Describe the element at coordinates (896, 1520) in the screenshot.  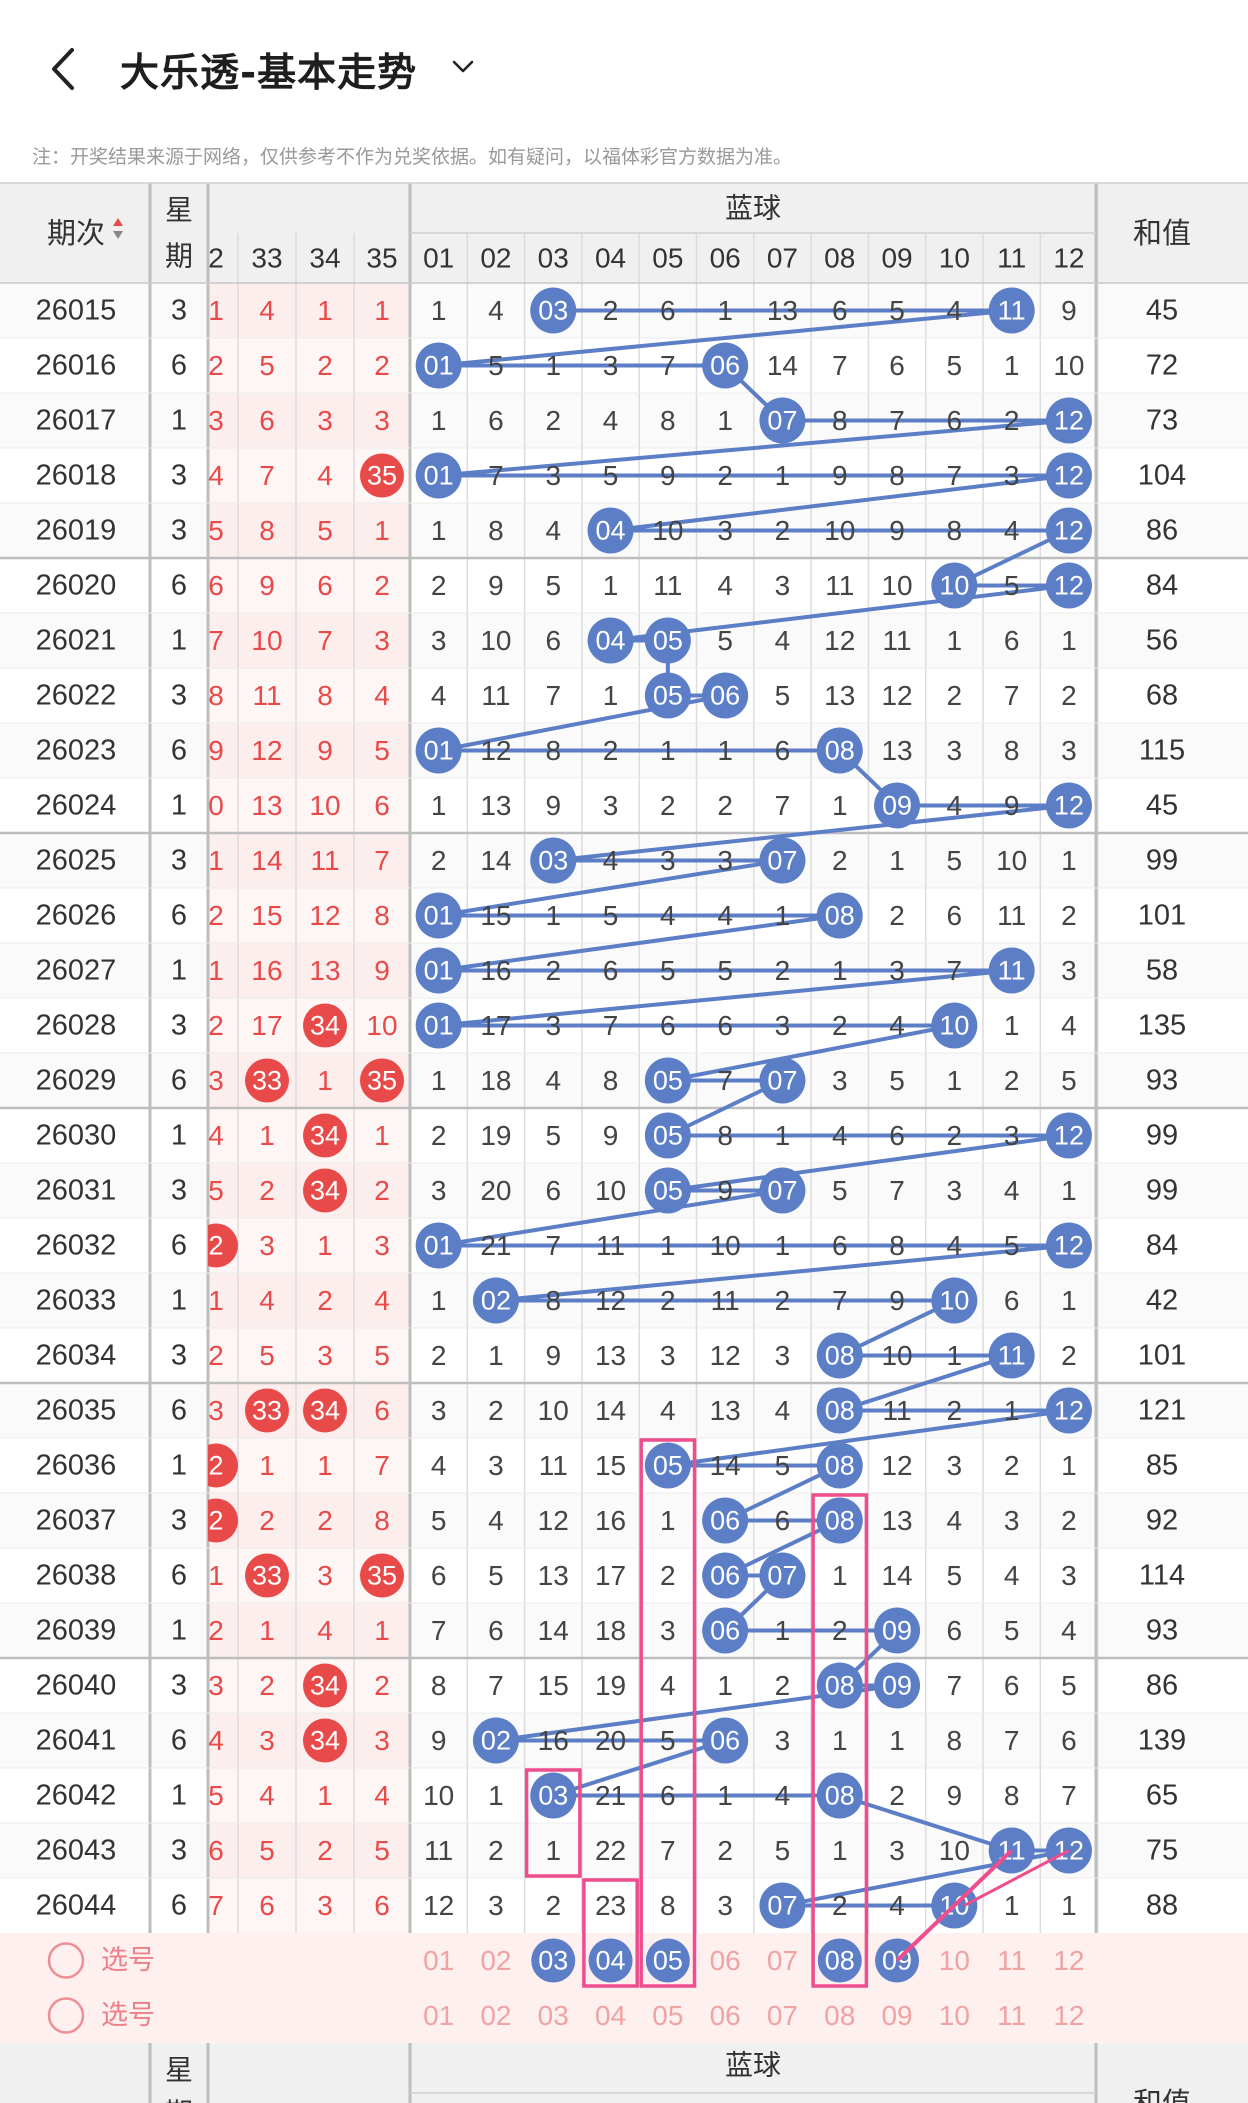
I see `blue-miss-count: 13` at that location.